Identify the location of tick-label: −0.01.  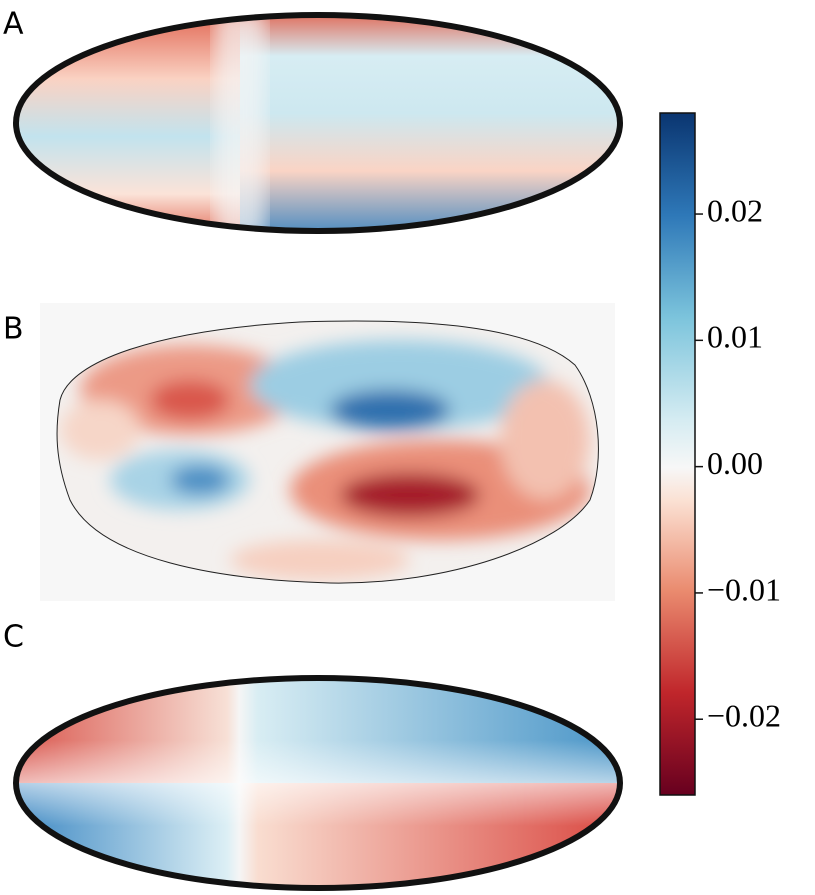
(744, 589).